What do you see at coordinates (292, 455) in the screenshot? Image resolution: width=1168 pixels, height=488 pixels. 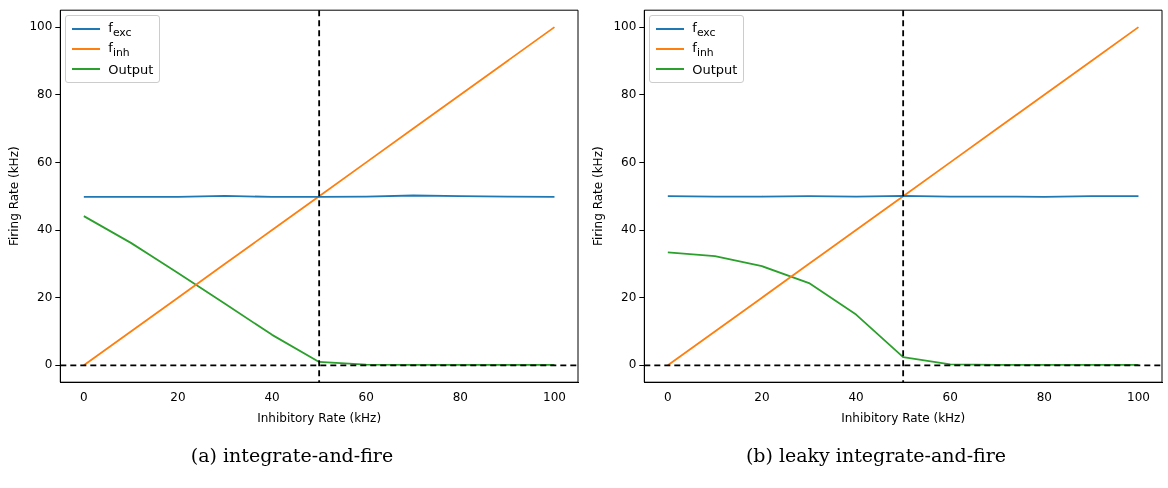 I see `text: (a) integrate-and-fire` at bounding box center [292, 455].